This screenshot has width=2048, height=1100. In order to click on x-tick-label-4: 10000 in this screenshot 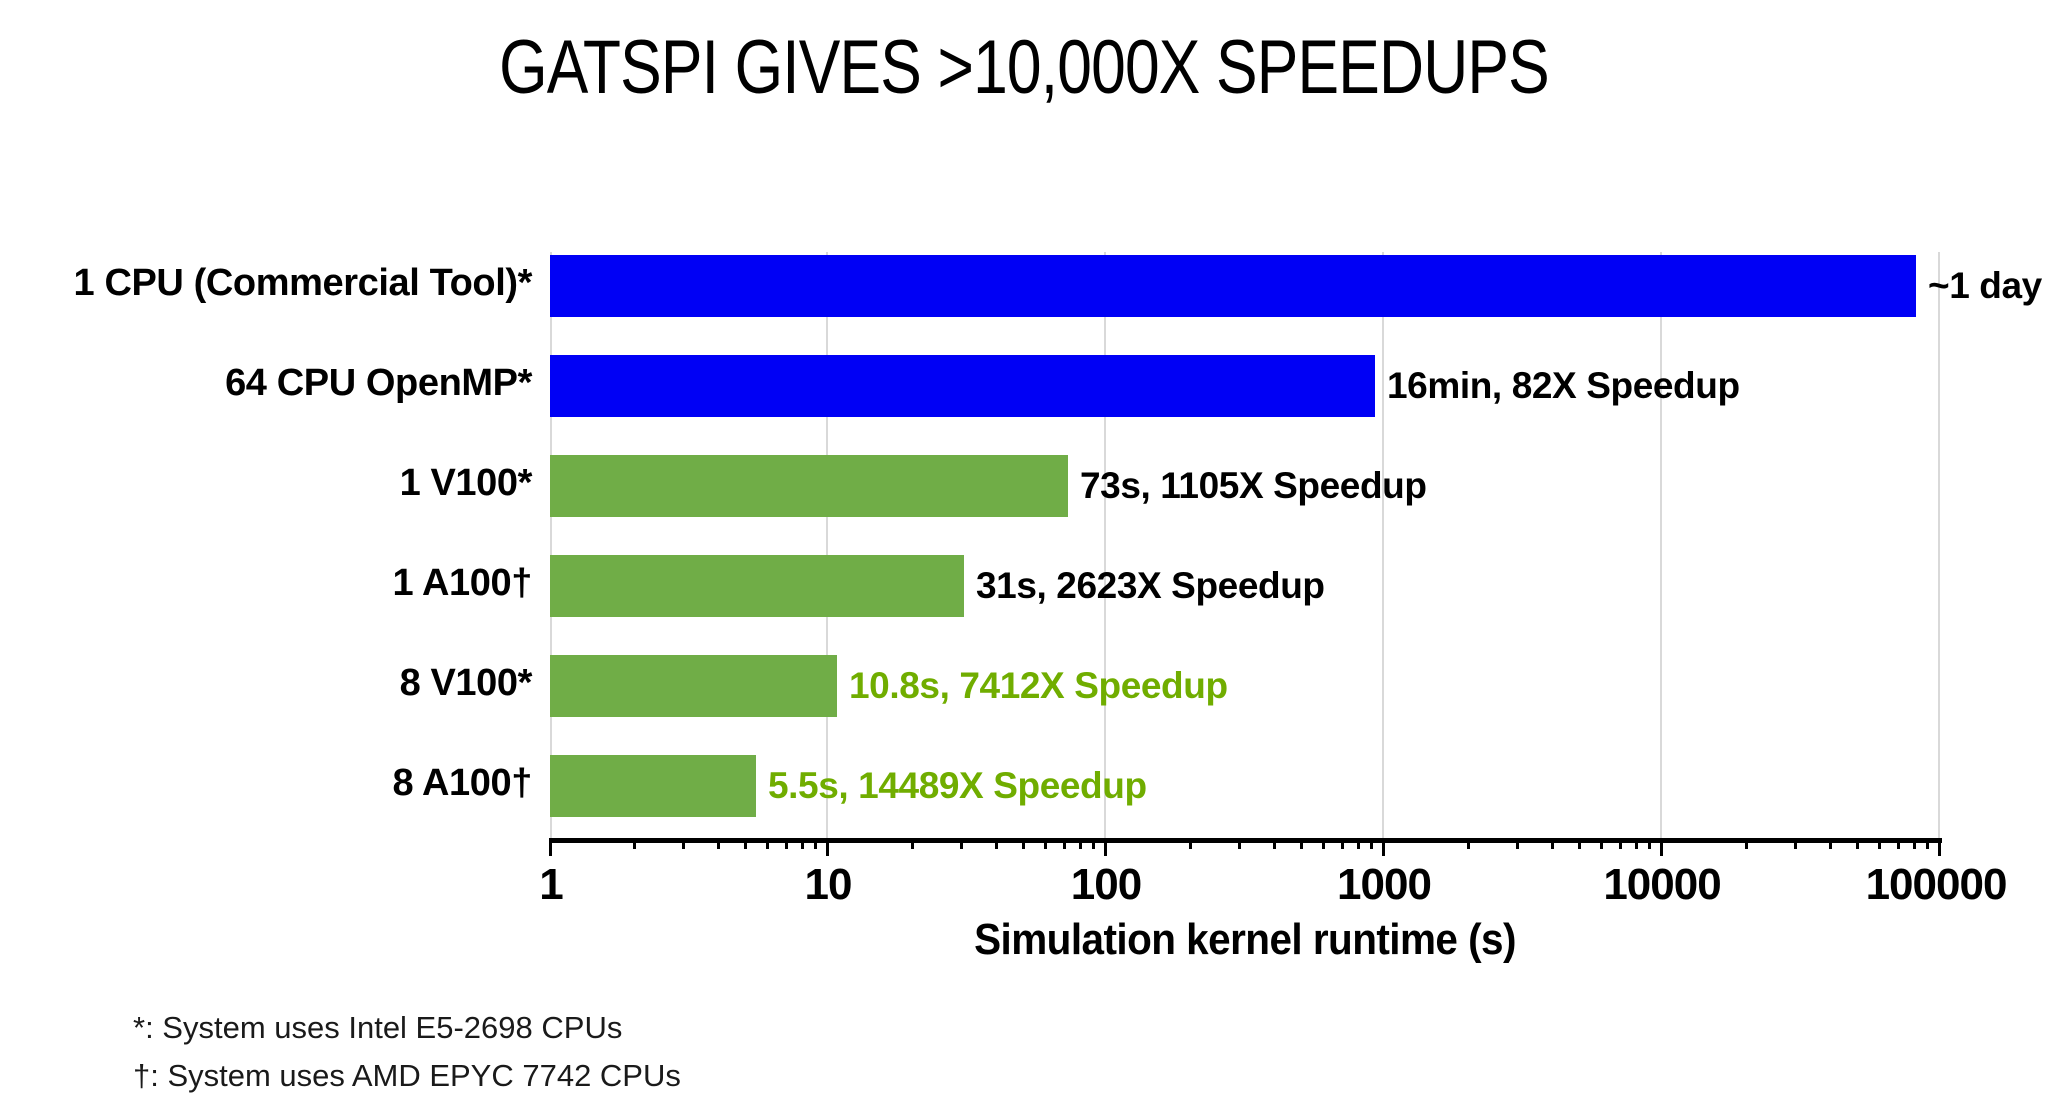, I will do `click(1662, 884)`.